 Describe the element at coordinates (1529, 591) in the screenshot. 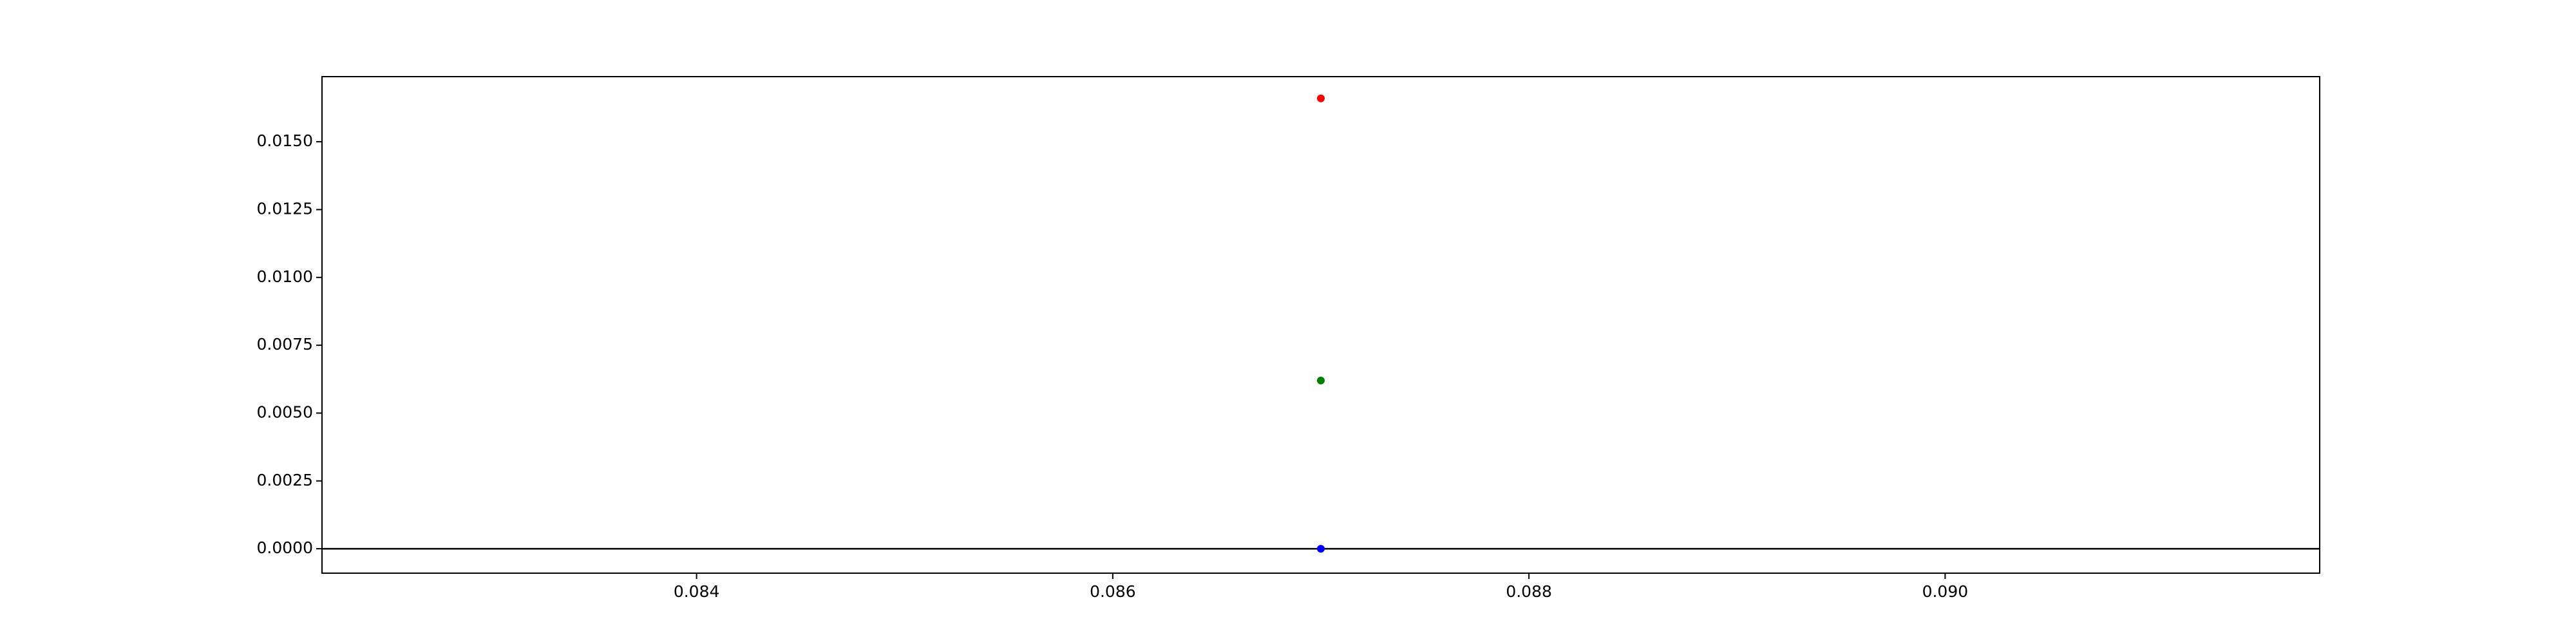

I see `x-tick-label: 0.088` at that location.